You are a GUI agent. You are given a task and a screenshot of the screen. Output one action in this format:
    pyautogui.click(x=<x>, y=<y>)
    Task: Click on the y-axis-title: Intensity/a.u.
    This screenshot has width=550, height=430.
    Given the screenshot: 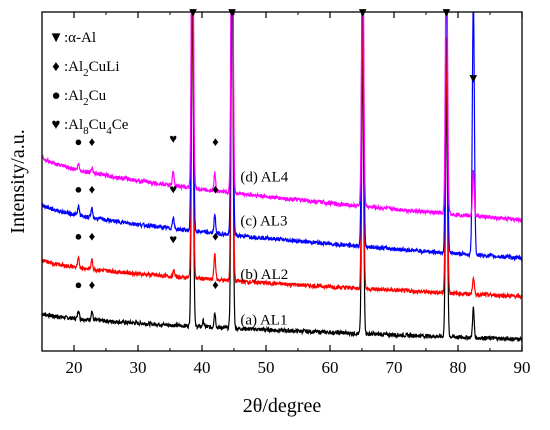 What is the action you would take?
    pyautogui.click(x=18, y=181)
    